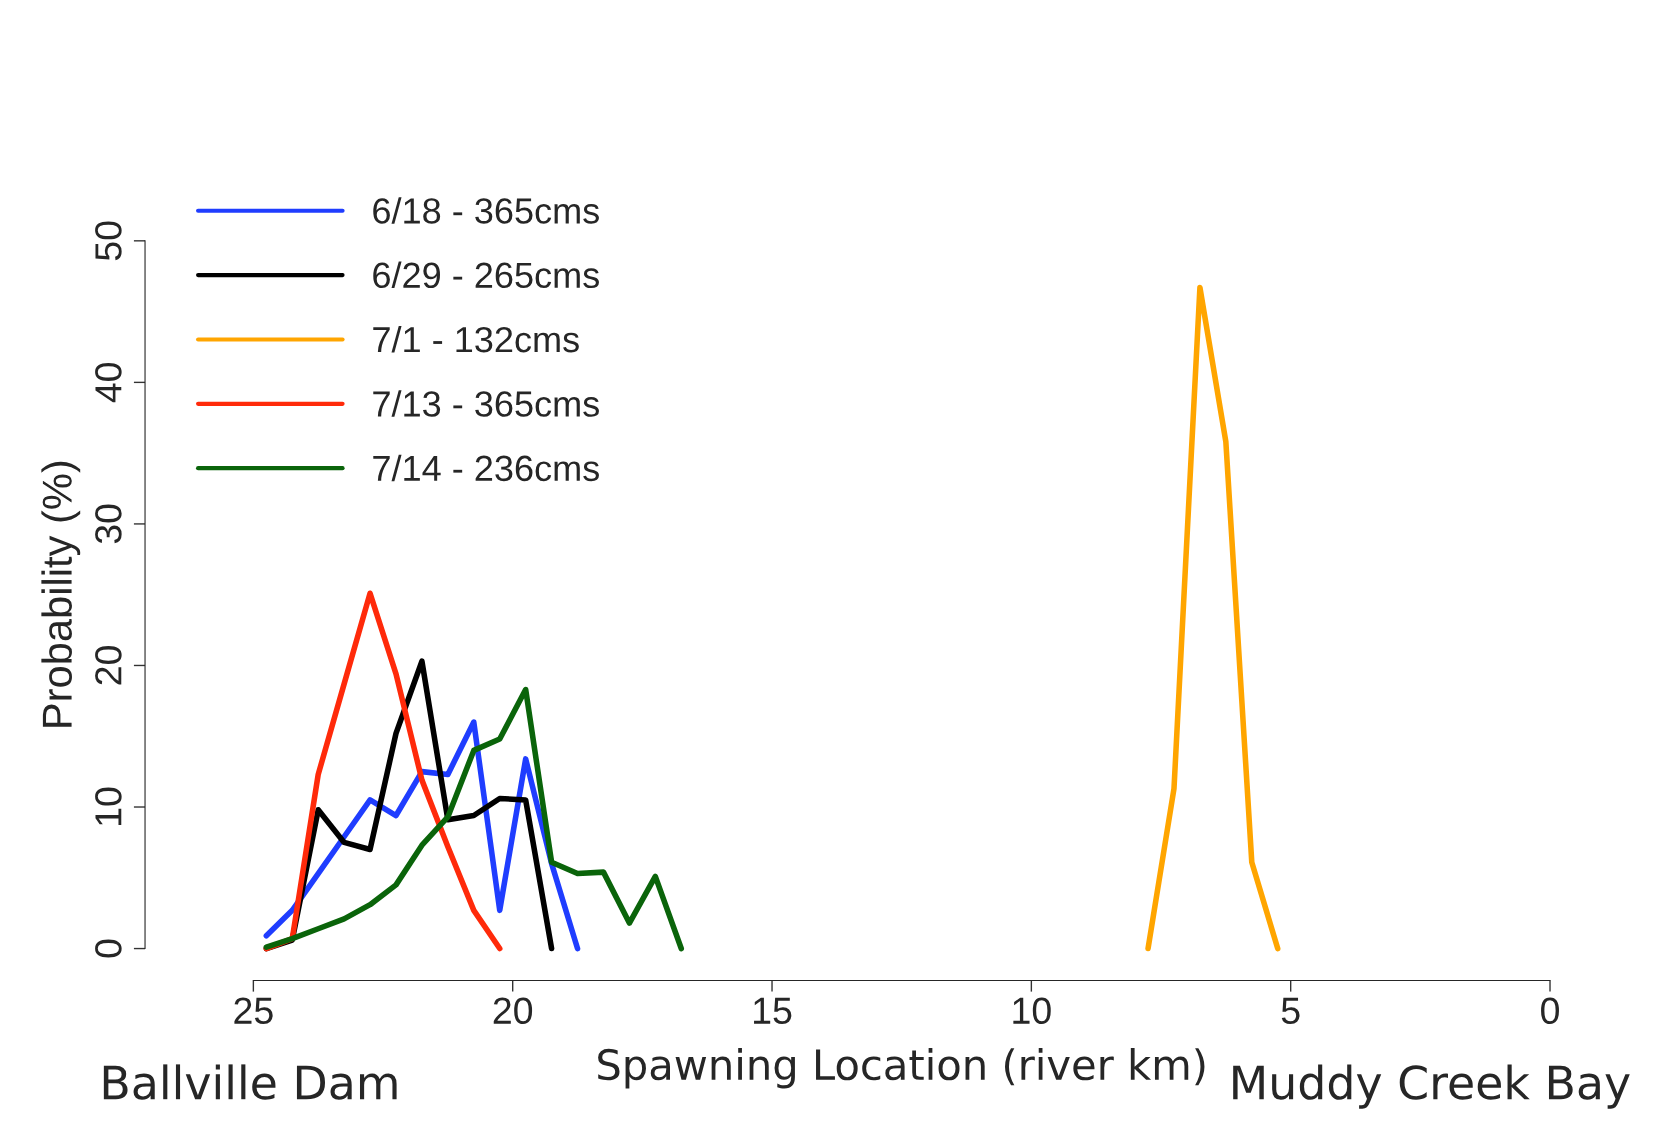 Image resolution: width=1656 pixels, height=1136 pixels. I want to click on x-axis-title: Spawning Location (river km), so click(901, 1068).